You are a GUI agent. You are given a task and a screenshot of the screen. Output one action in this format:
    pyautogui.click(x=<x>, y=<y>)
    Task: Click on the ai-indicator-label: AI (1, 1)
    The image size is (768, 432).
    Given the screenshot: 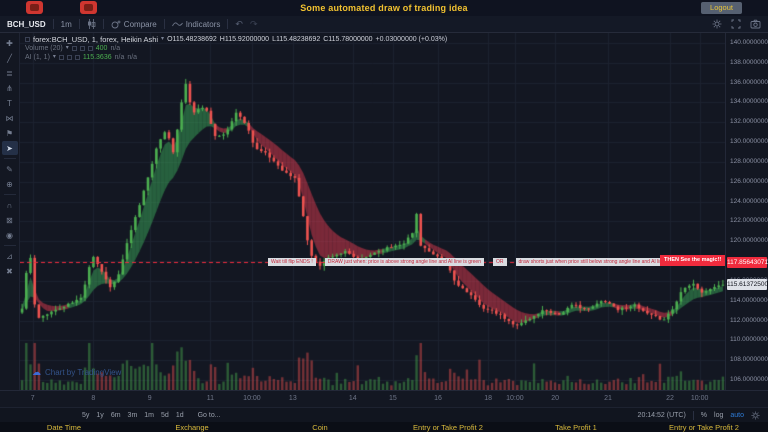 What is the action you would take?
    pyautogui.click(x=37, y=57)
    